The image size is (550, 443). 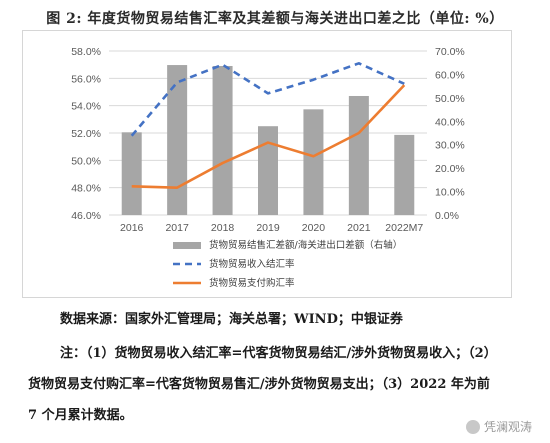 What do you see at coordinates (472, 426) in the screenshot?
I see `wechat-icon` at bounding box center [472, 426].